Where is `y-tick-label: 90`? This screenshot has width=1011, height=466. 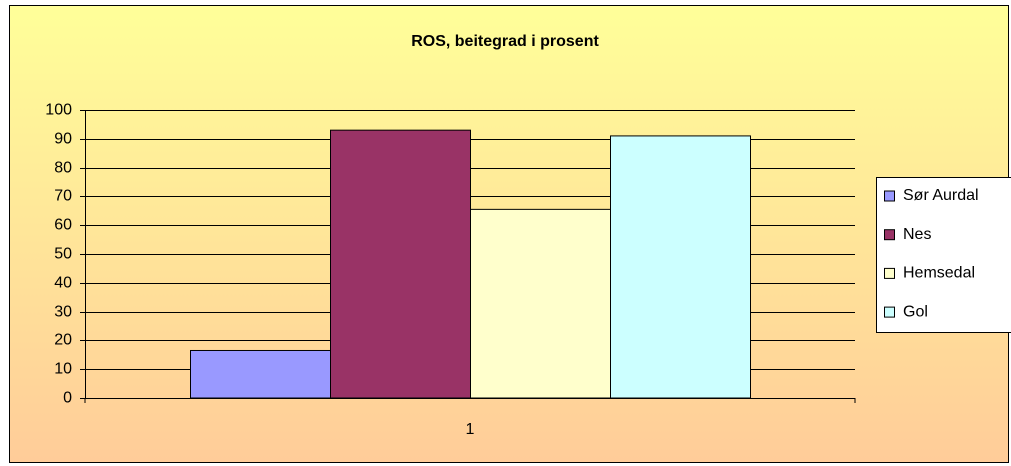 y-tick-label: 90 is located at coordinates (63, 139).